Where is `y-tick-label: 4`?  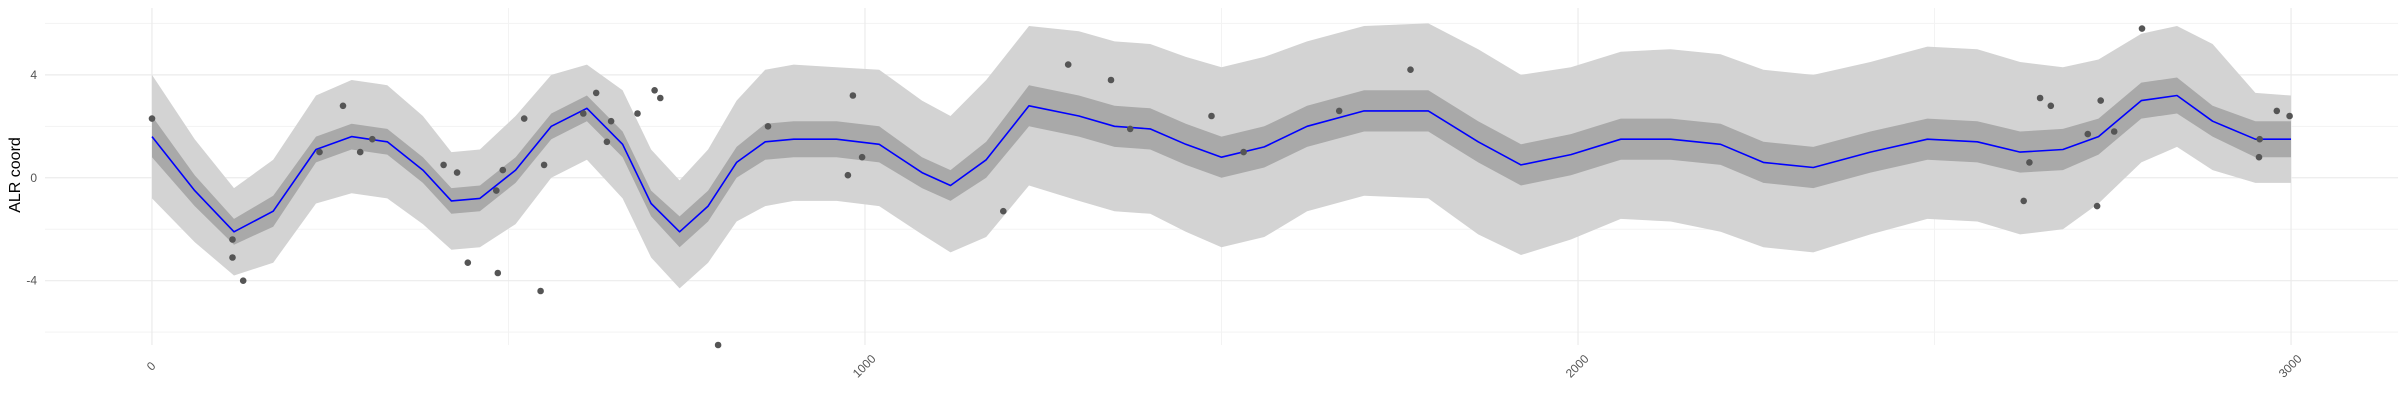 y-tick-label: 4 is located at coordinates (33, 75).